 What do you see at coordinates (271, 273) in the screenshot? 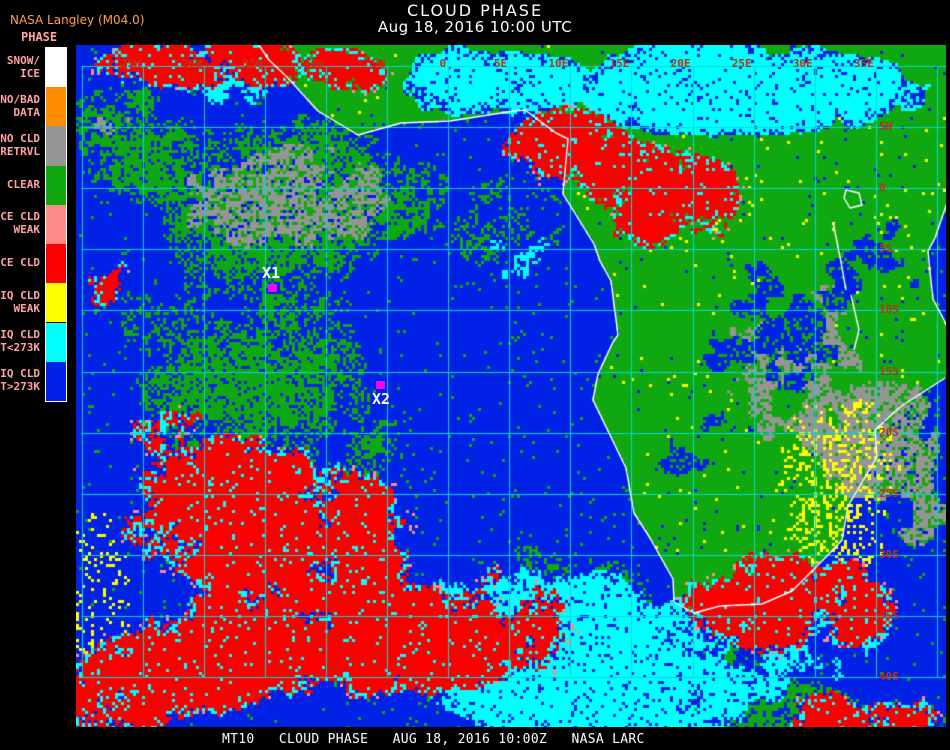
I see `marker-label-x1: X1` at bounding box center [271, 273].